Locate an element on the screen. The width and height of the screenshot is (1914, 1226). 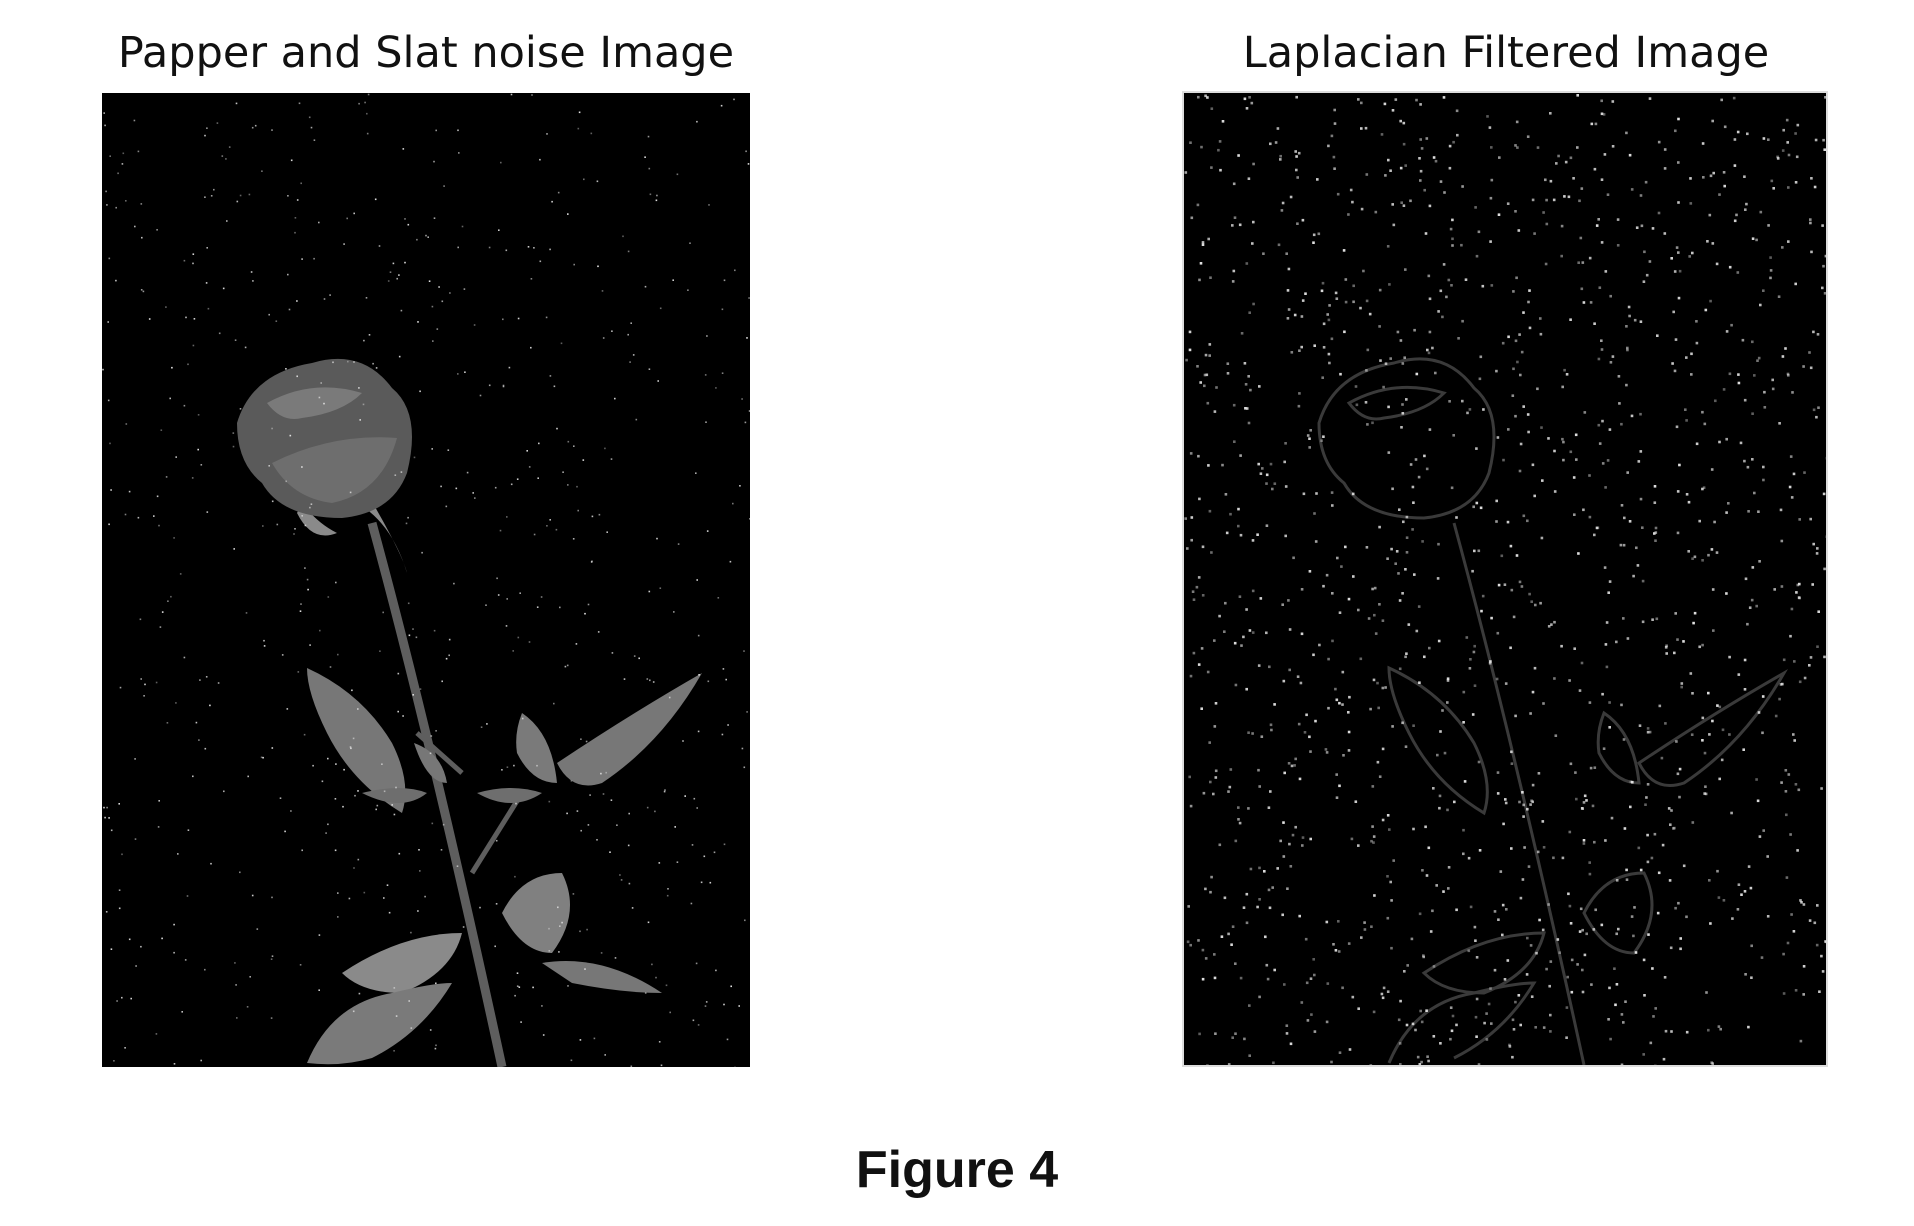
laplacian-image-title: Laplacian Filtered Image is located at coordinates (1506, 53).